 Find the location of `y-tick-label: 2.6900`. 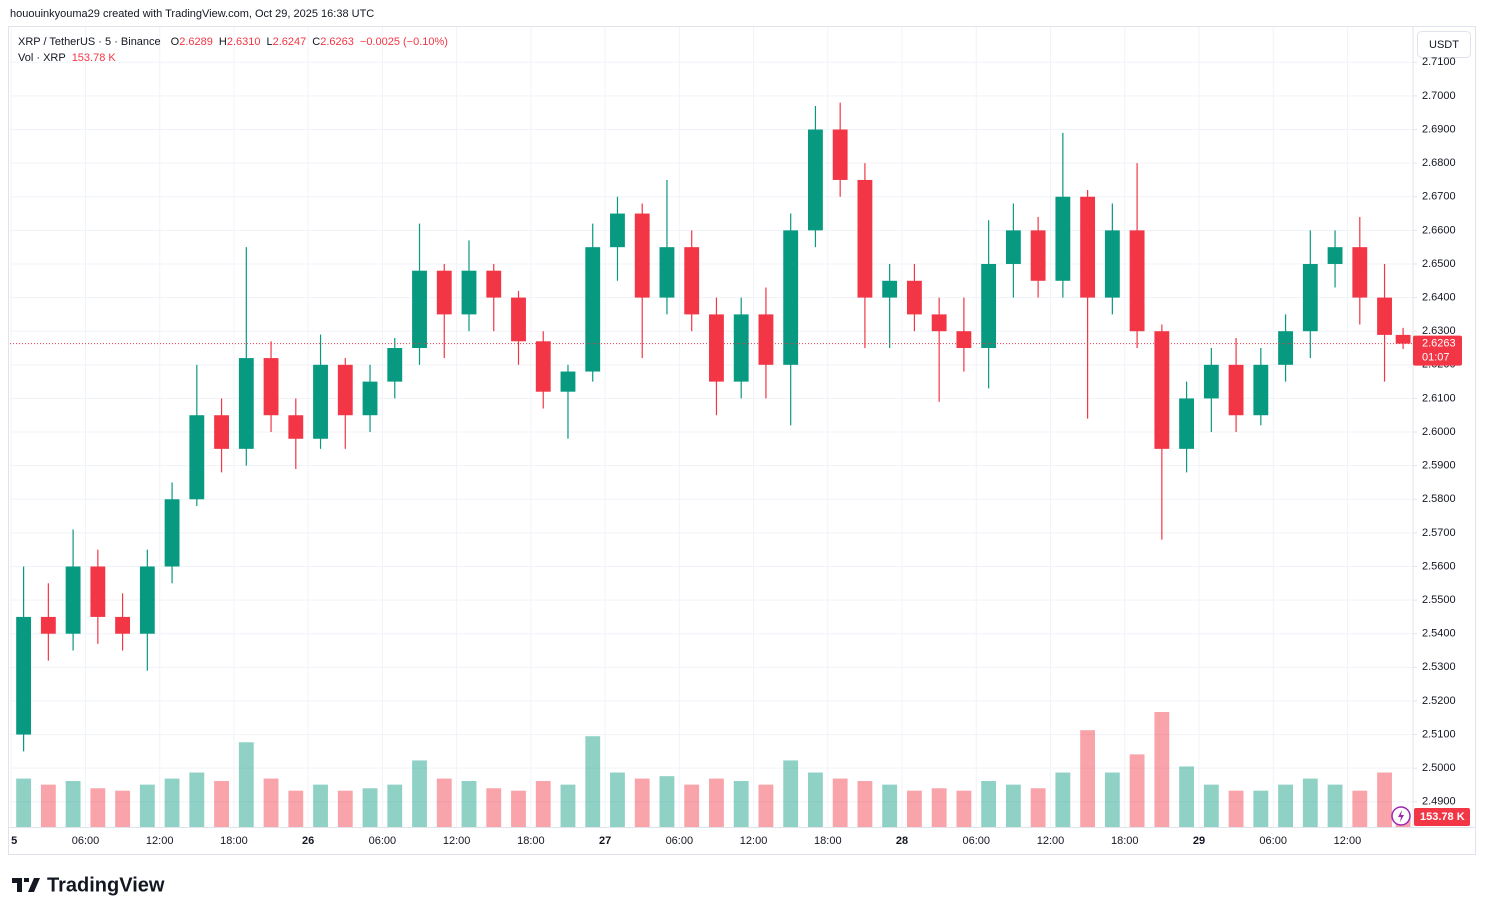

y-tick-label: 2.6900 is located at coordinates (1439, 129).